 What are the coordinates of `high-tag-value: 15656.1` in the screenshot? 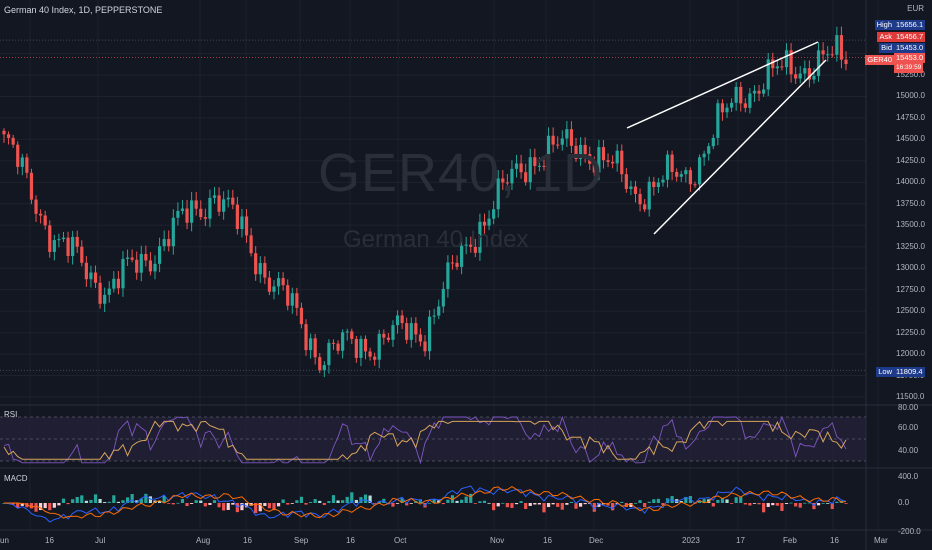 It's located at (910, 25).